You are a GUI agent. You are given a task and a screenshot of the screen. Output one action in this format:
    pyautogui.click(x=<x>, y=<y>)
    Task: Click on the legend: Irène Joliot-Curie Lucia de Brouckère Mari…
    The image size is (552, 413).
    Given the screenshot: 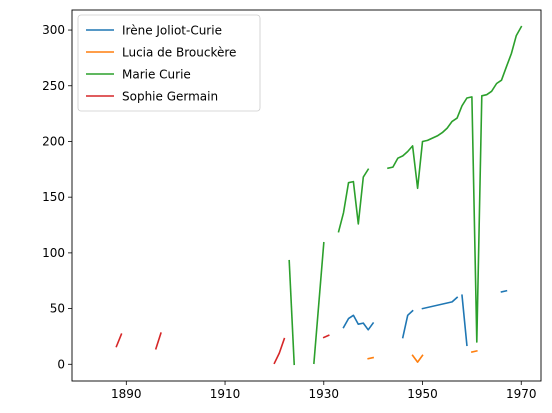 What is the action you would take?
    pyautogui.click(x=169, y=63)
    